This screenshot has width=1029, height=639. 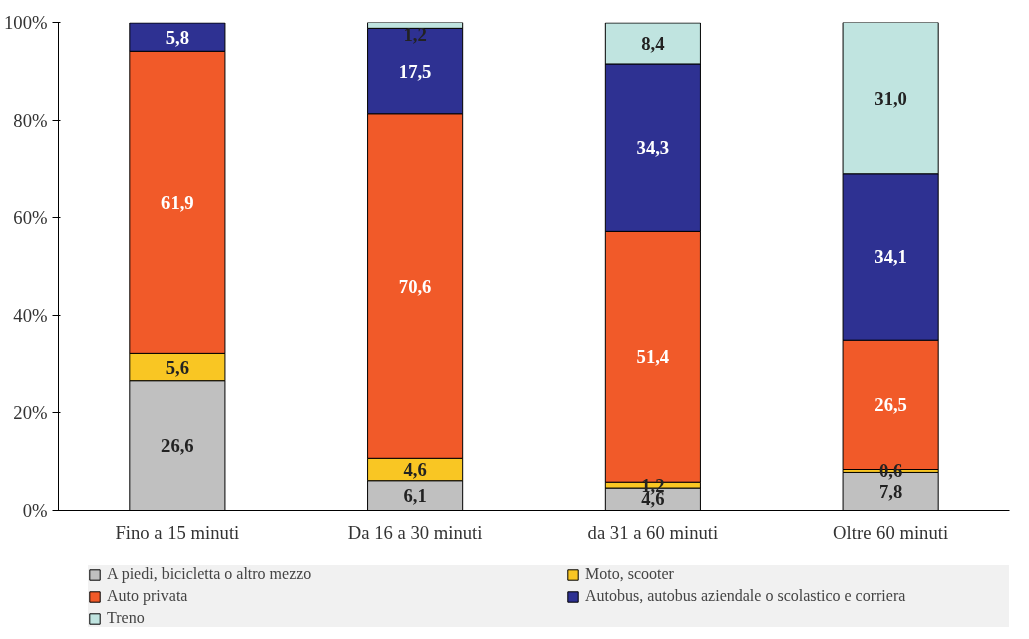 I want to click on data-label: 1,2, so click(x=415, y=35).